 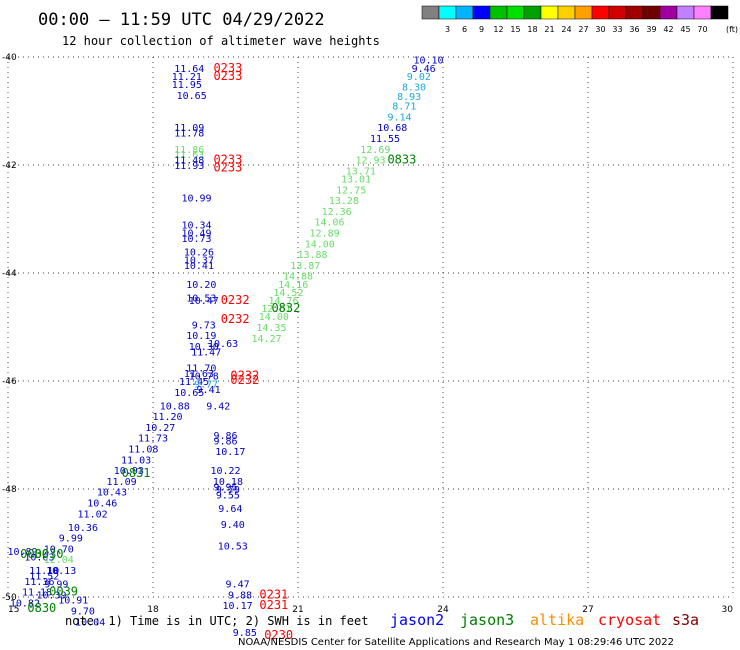 I want to click on wave-height-value: 9.55, so click(x=228, y=495).